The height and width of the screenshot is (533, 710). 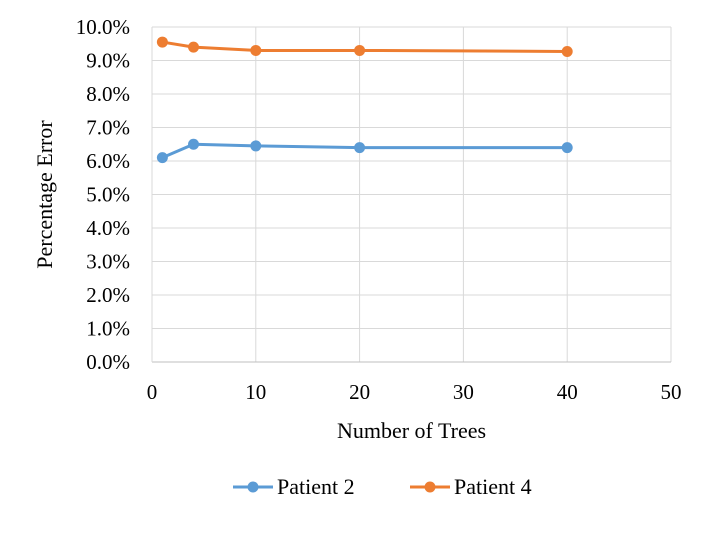 What do you see at coordinates (671, 392) in the screenshot?
I see `x-tick-label: 50` at bounding box center [671, 392].